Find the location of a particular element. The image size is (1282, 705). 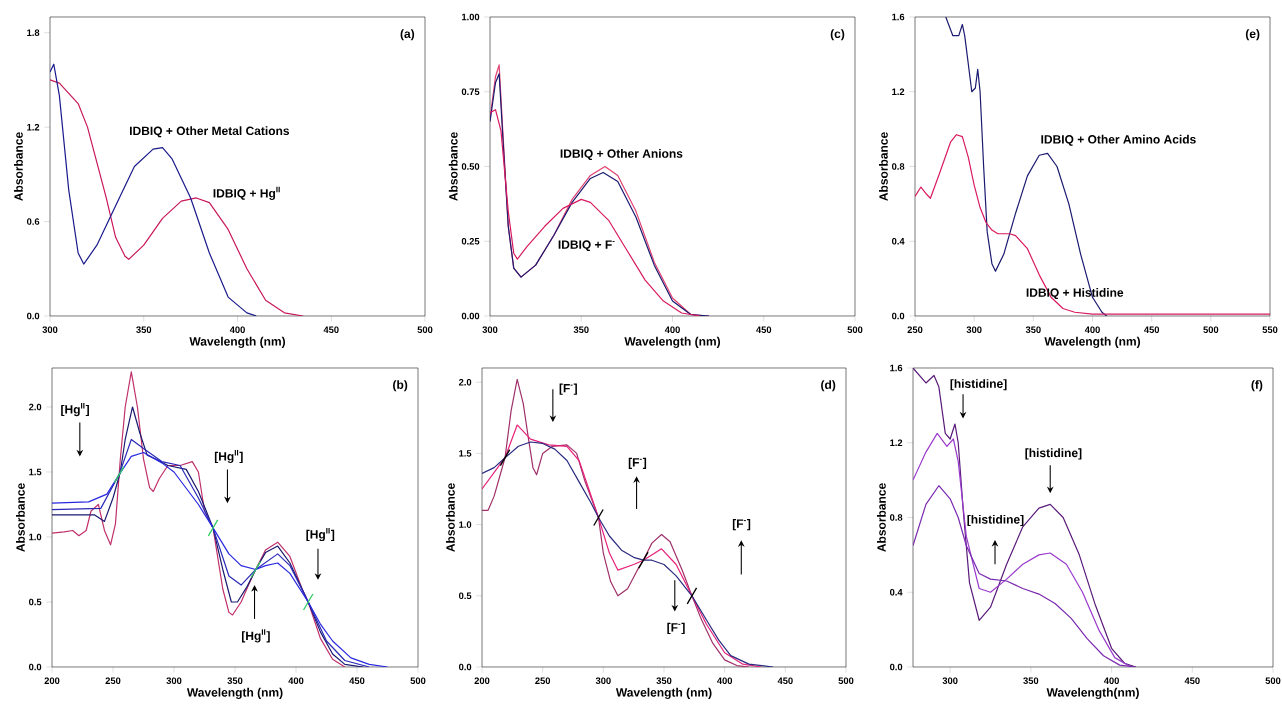

annotation: IDBIQ + Other Amino Acids is located at coordinates (1118, 140).